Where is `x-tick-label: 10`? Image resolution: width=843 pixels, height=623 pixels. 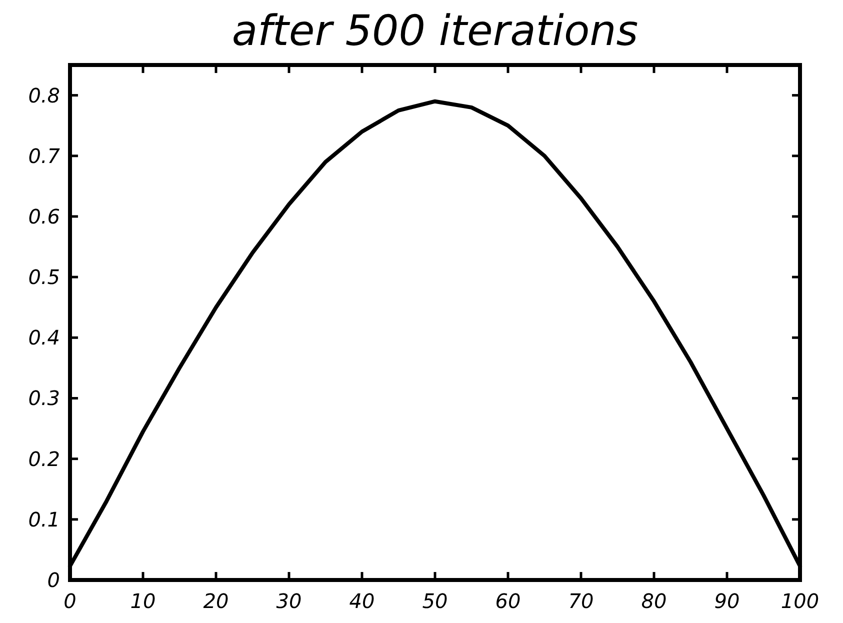 x-tick-label: 10 is located at coordinates (143, 601).